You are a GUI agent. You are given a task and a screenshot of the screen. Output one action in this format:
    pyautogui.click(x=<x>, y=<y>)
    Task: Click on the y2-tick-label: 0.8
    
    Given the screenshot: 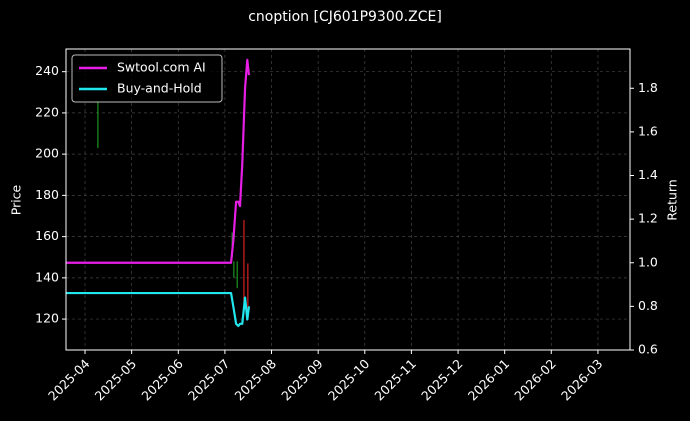 What is the action you would take?
    pyautogui.click(x=648, y=305)
    